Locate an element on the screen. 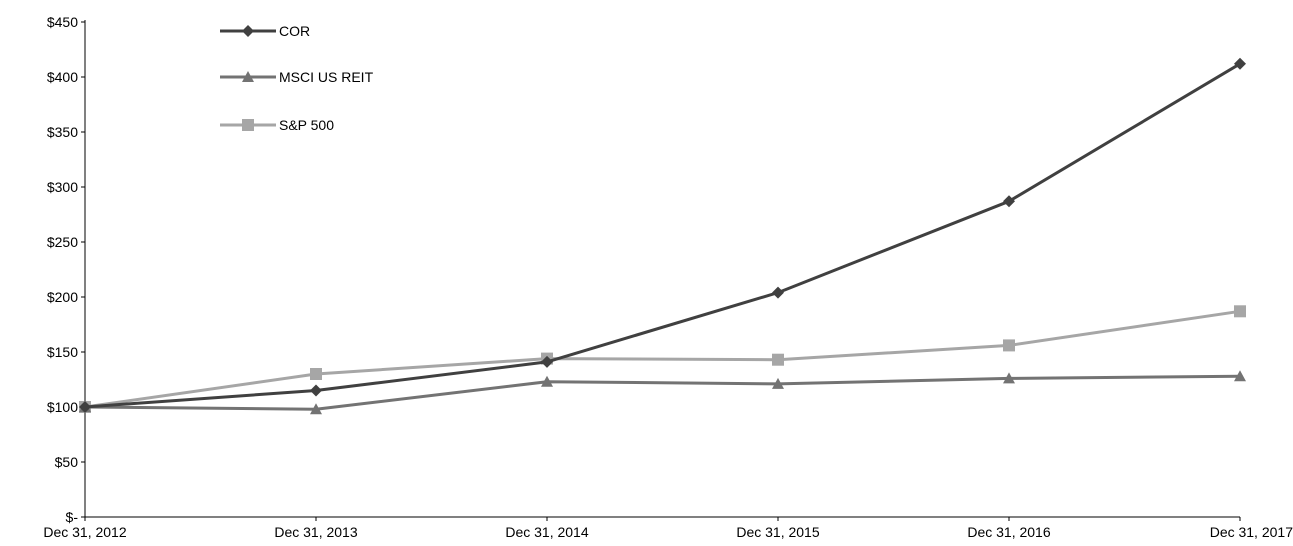  legend-label: S&P 500 is located at coordinates (306, 125).